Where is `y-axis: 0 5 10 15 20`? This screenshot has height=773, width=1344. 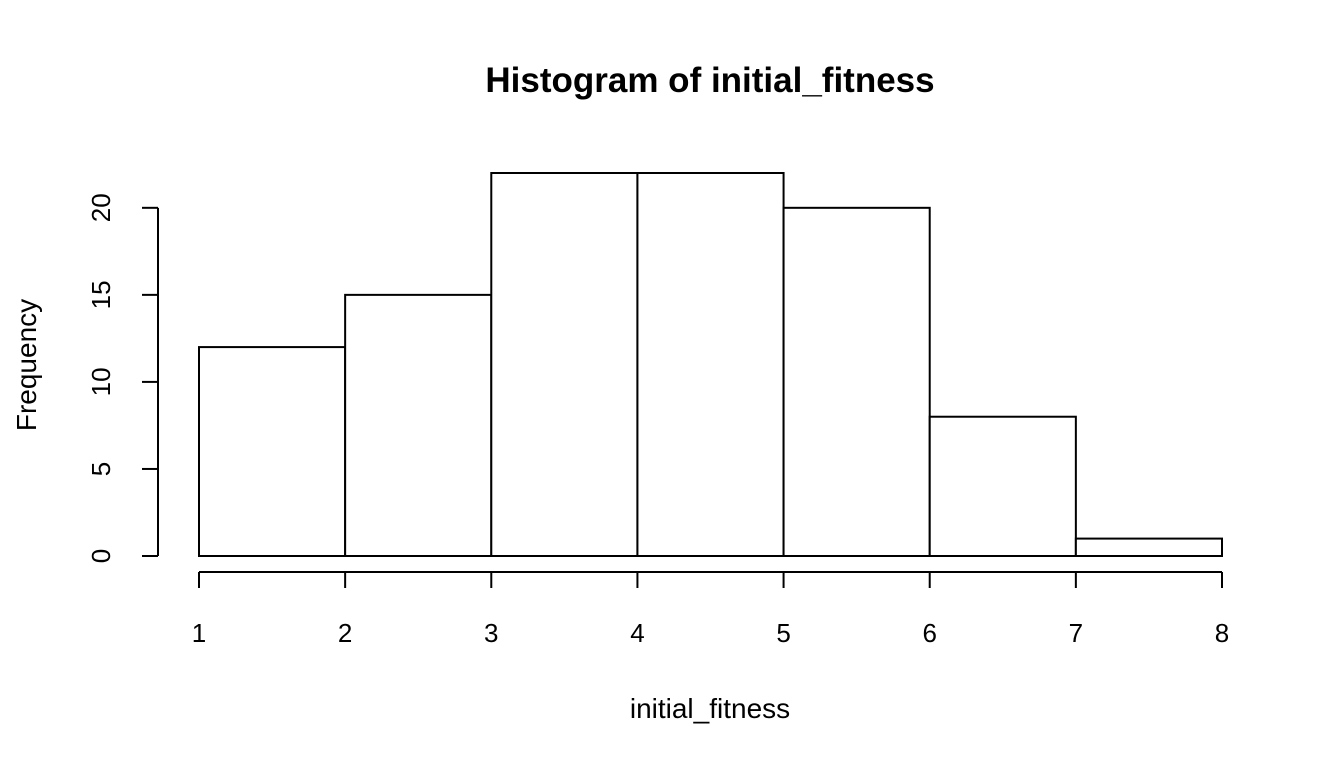
y-axis: 0 5 10 15 20 is located at coordinates (122, 378).